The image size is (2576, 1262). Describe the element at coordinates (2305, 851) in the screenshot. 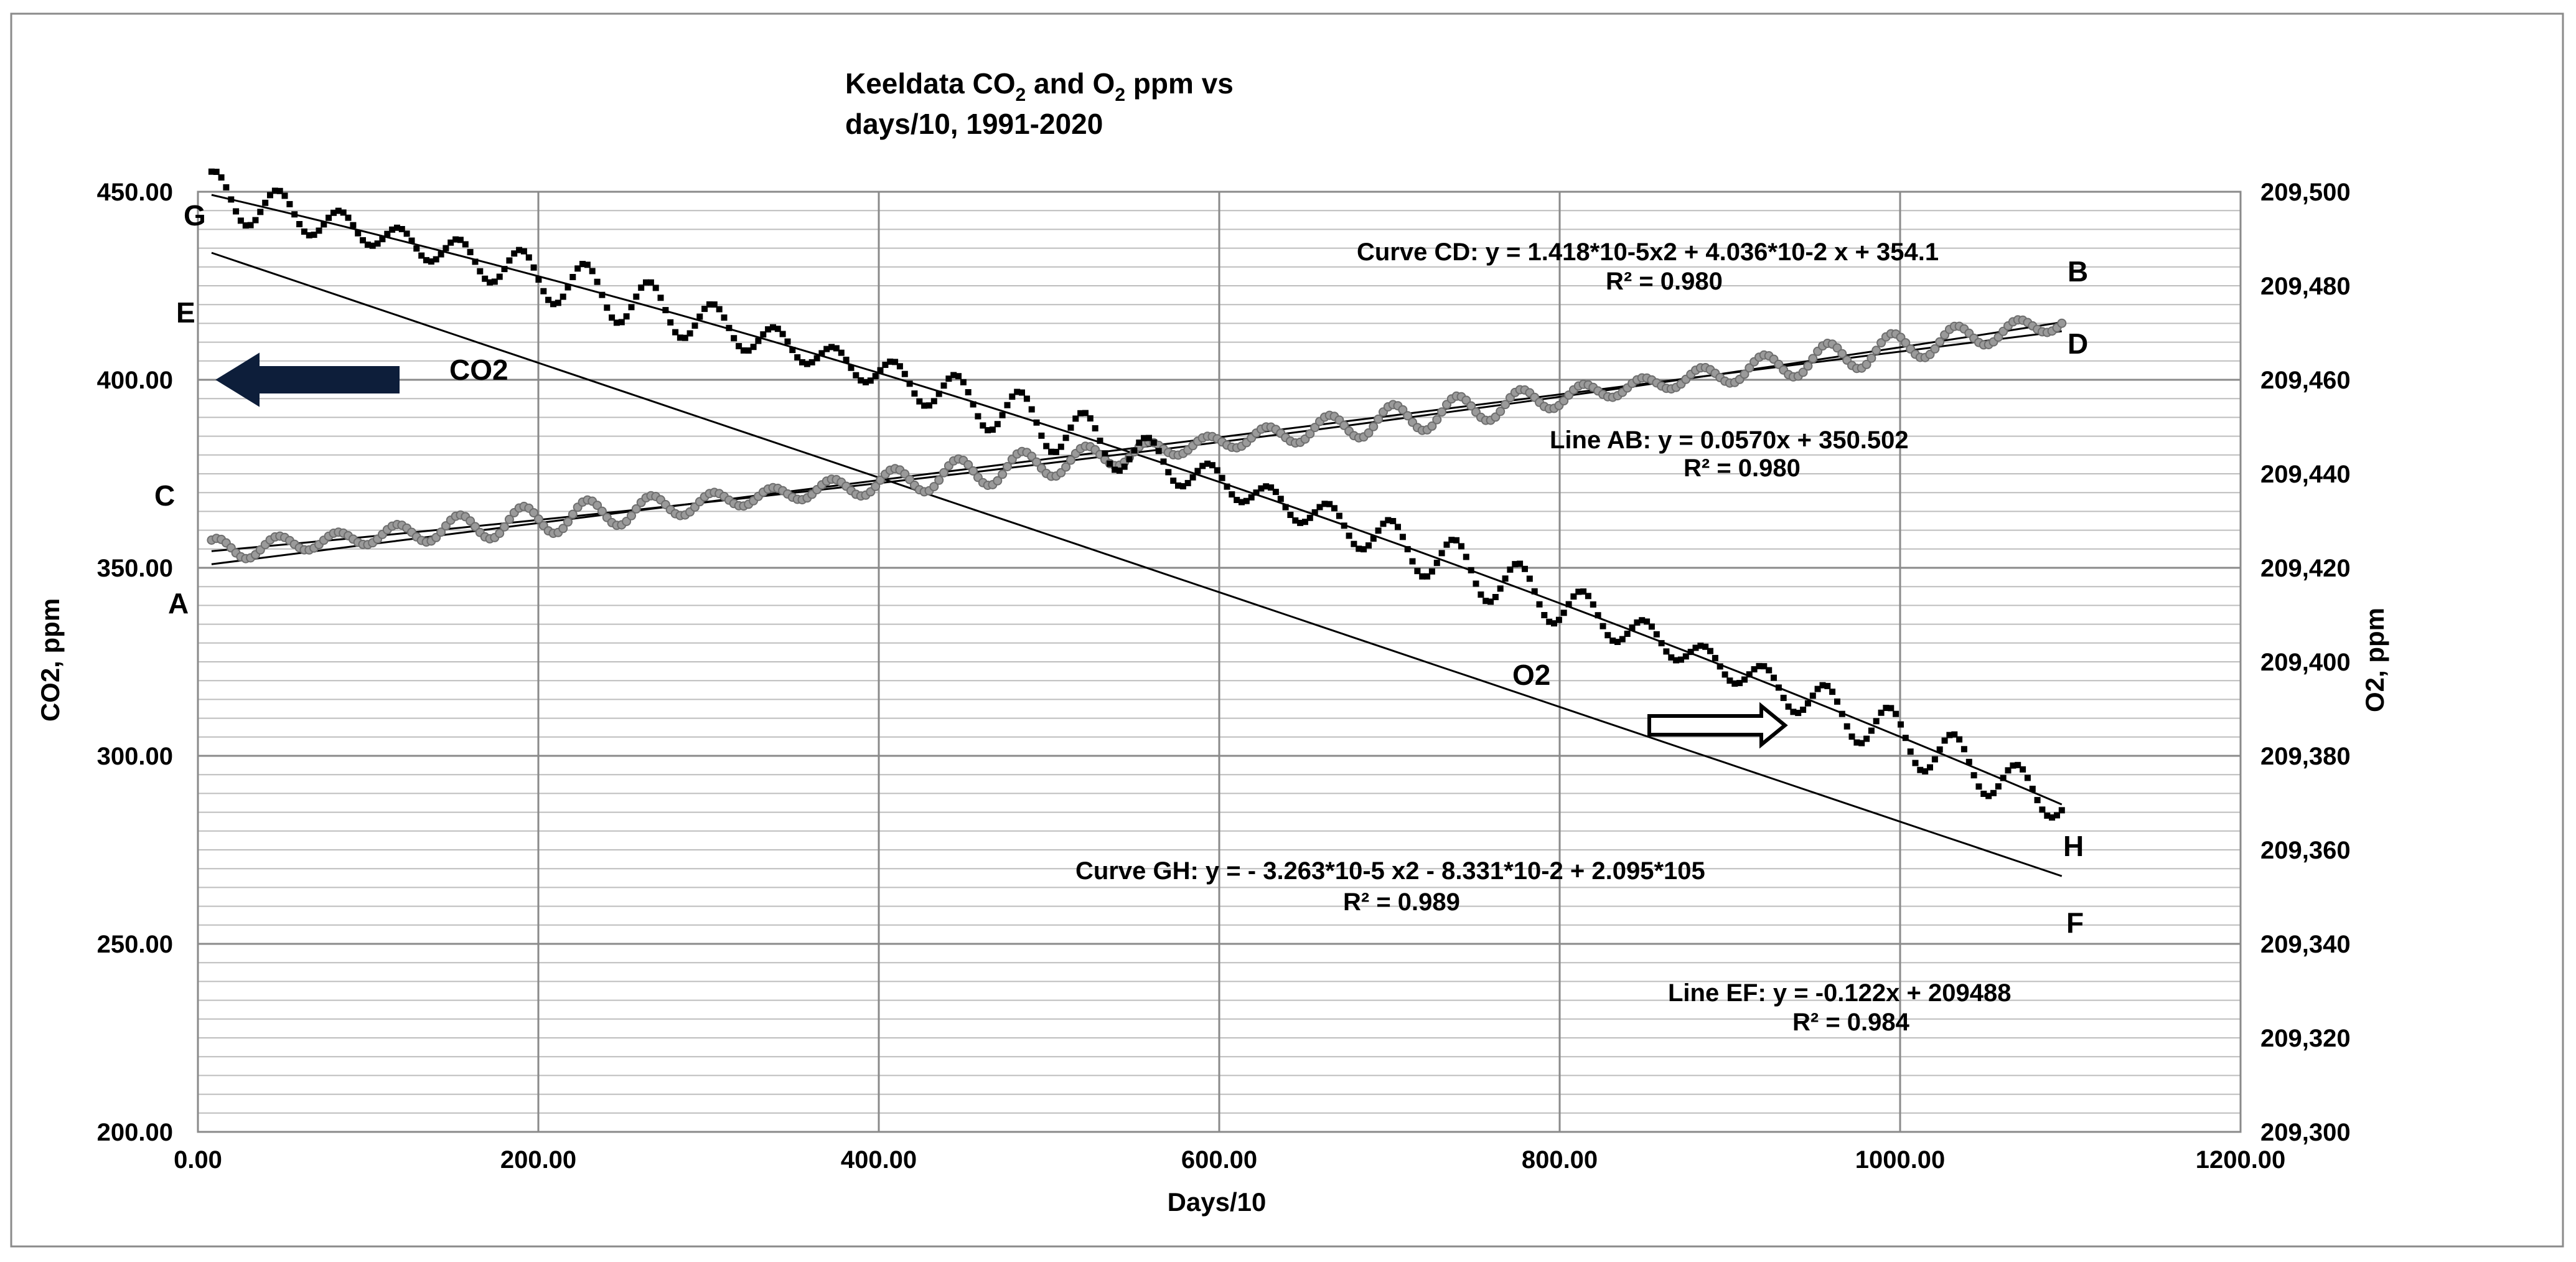

I see `y-tick-label-right: 209,360` at that location.